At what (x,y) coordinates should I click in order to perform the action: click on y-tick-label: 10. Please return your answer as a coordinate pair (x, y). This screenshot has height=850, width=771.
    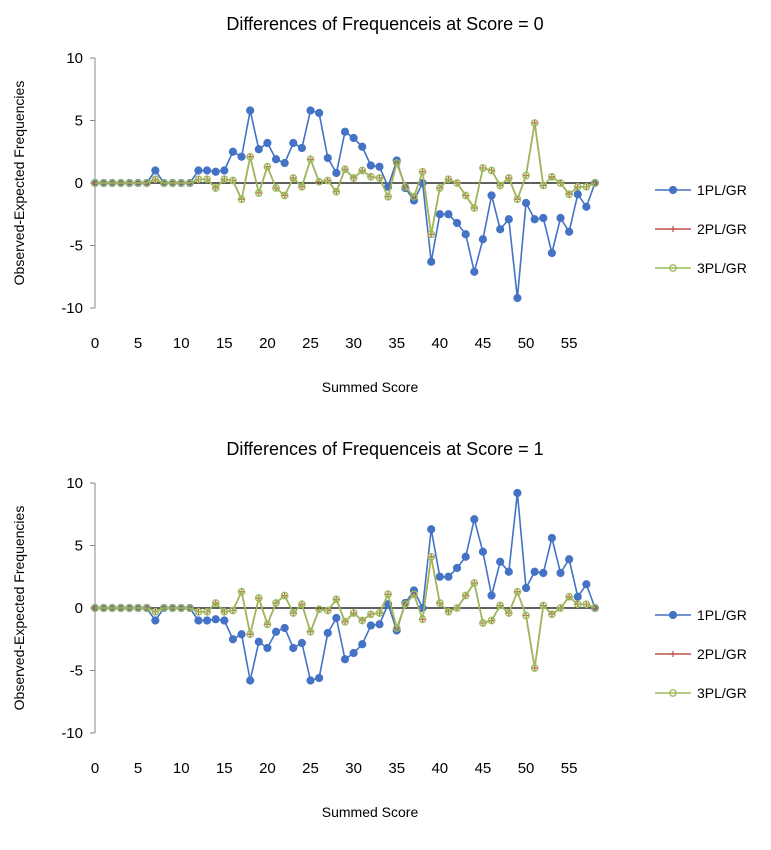
    Looking at the image, I should click on (74, 58).